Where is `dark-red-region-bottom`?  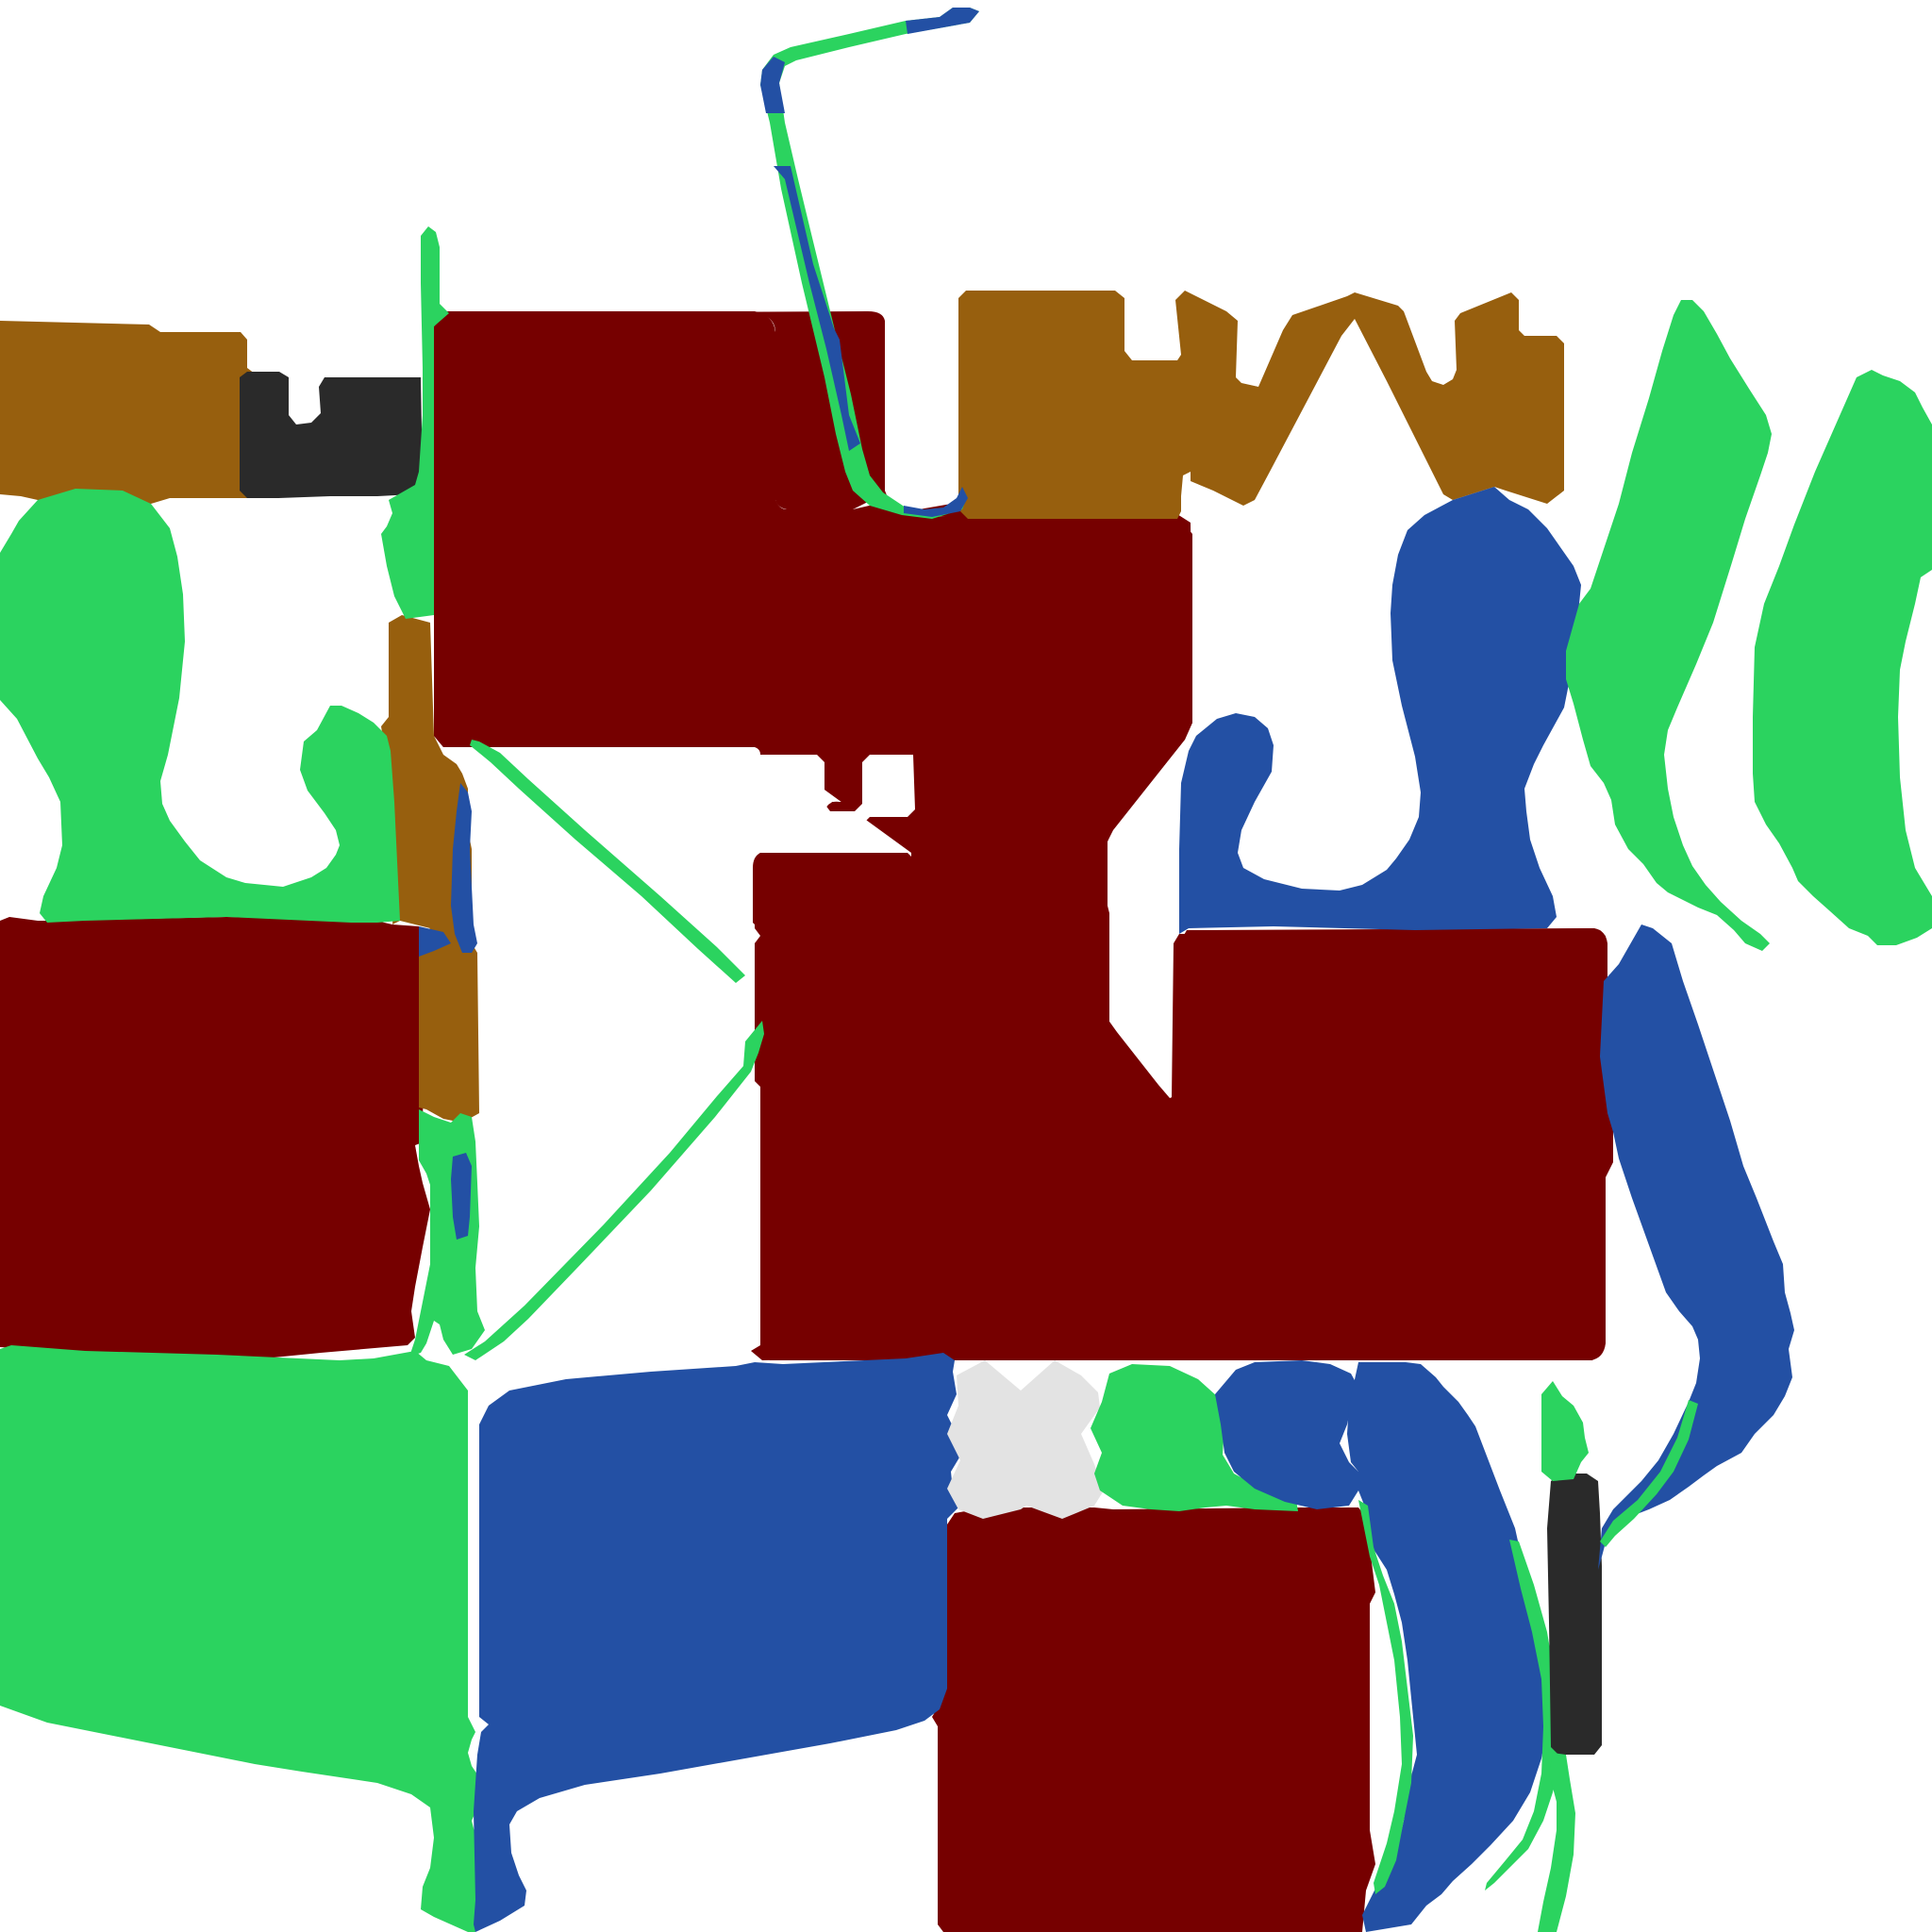 dark-red-region-bottom is located at coordinates (1153, 1719).